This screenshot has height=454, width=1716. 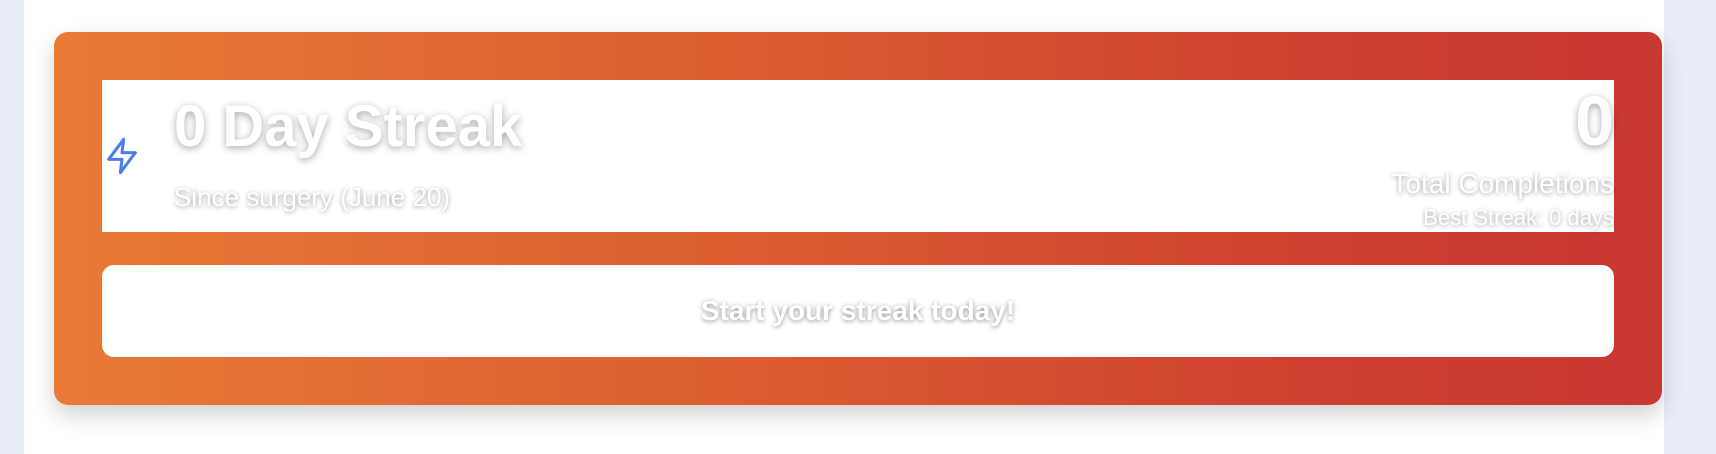 I want to click on lightning-bolt-icon, so click(x=122, y=156).